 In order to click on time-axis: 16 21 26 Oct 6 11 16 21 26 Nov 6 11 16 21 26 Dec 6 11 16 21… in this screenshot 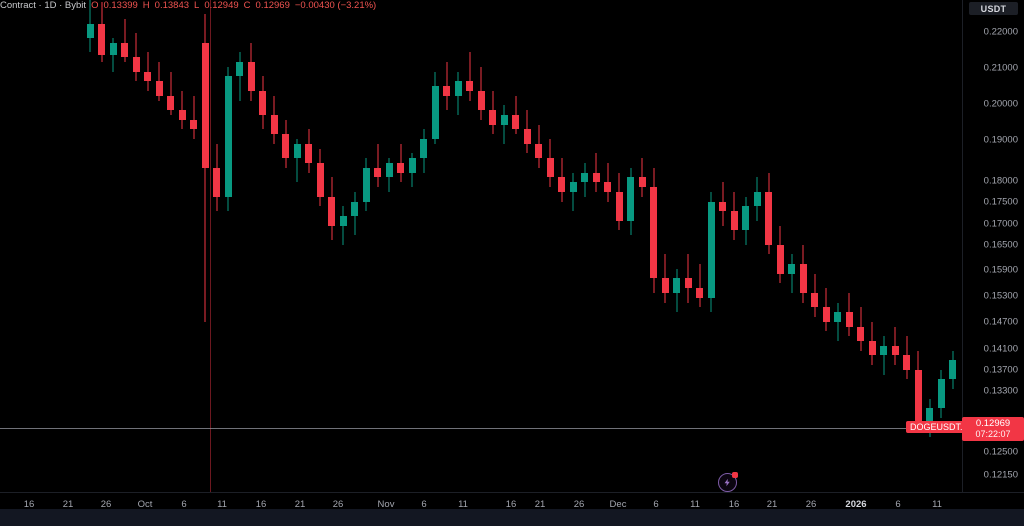, I will do `click(512, 509)`.